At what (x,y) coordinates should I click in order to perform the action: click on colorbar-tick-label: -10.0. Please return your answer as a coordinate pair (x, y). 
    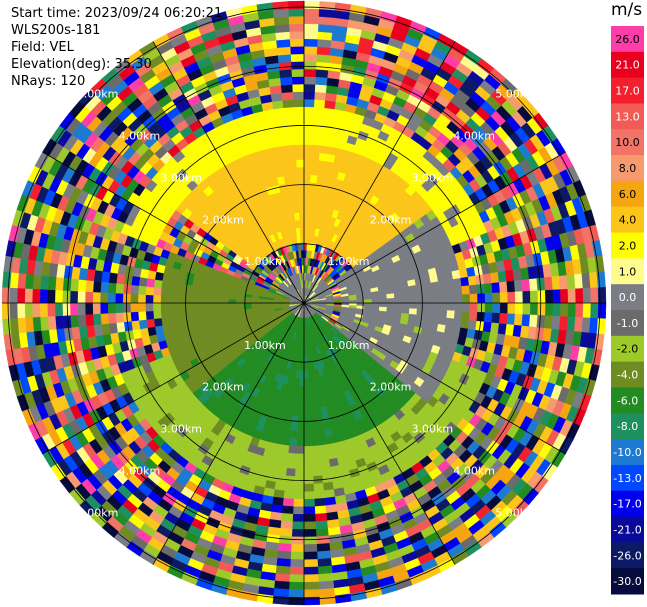
    Looking at the image, I should click on (627, 452).